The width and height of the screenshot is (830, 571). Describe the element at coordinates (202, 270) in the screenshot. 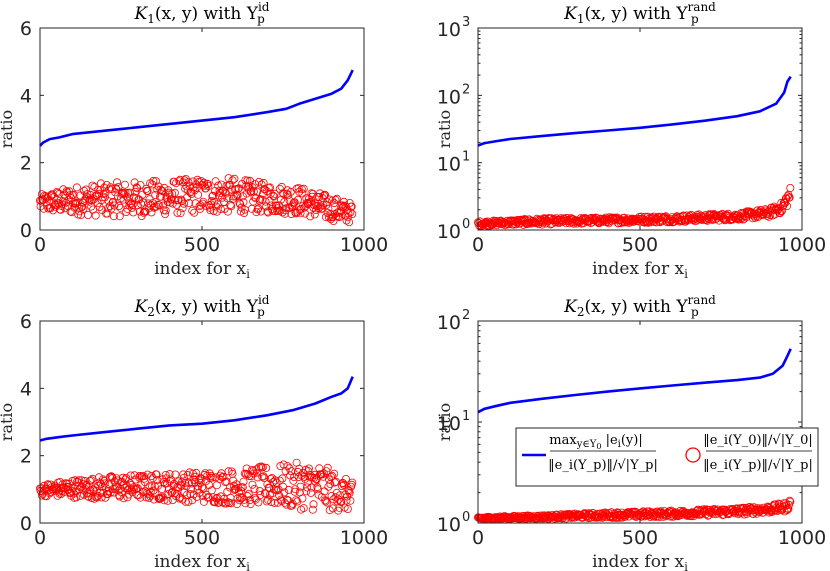

I see `x-axis-label: index for xi` at that location.